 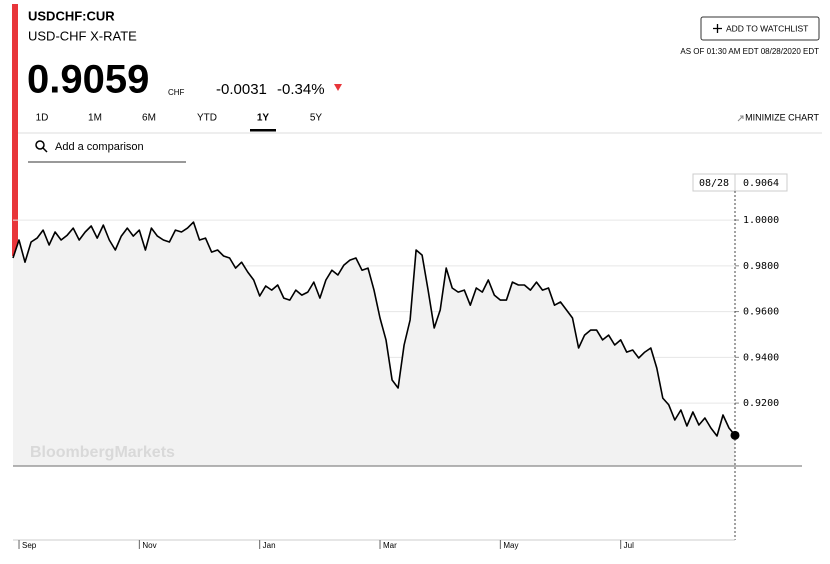 I want to click on crosshair-date: 08/28, so click(x=714, y=183).